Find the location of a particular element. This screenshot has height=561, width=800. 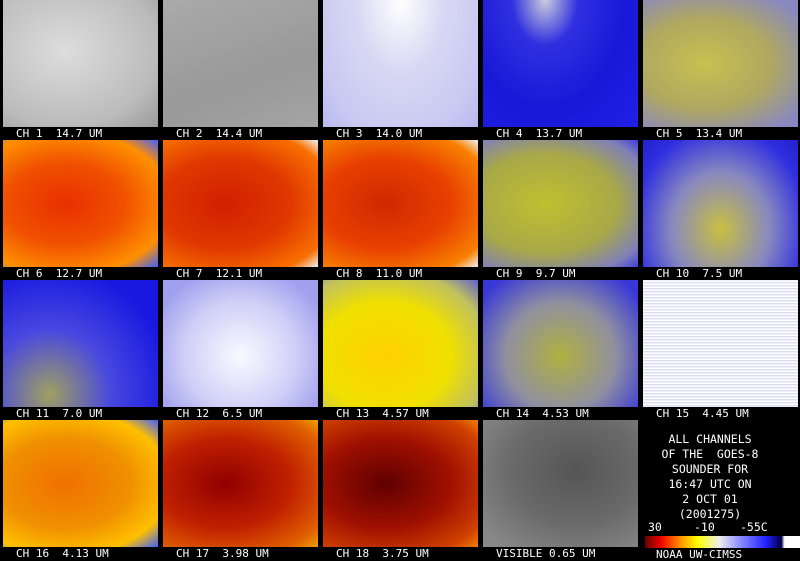

channel-panel: CH 6 12.7 UM is located at coordinates (80, 210).